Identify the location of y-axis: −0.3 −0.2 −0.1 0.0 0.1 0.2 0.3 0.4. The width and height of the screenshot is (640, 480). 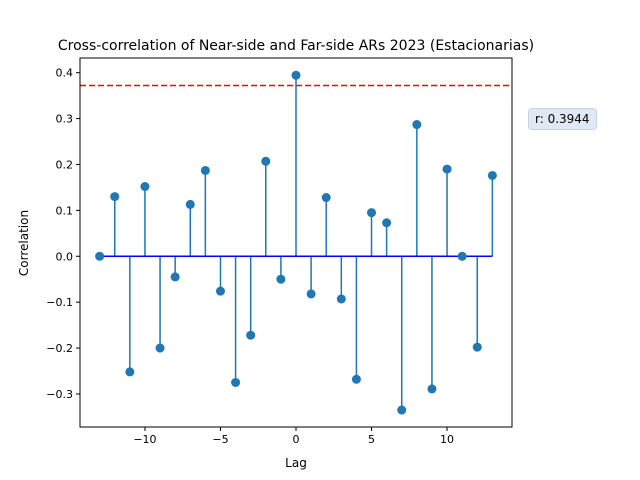
(63, 234).